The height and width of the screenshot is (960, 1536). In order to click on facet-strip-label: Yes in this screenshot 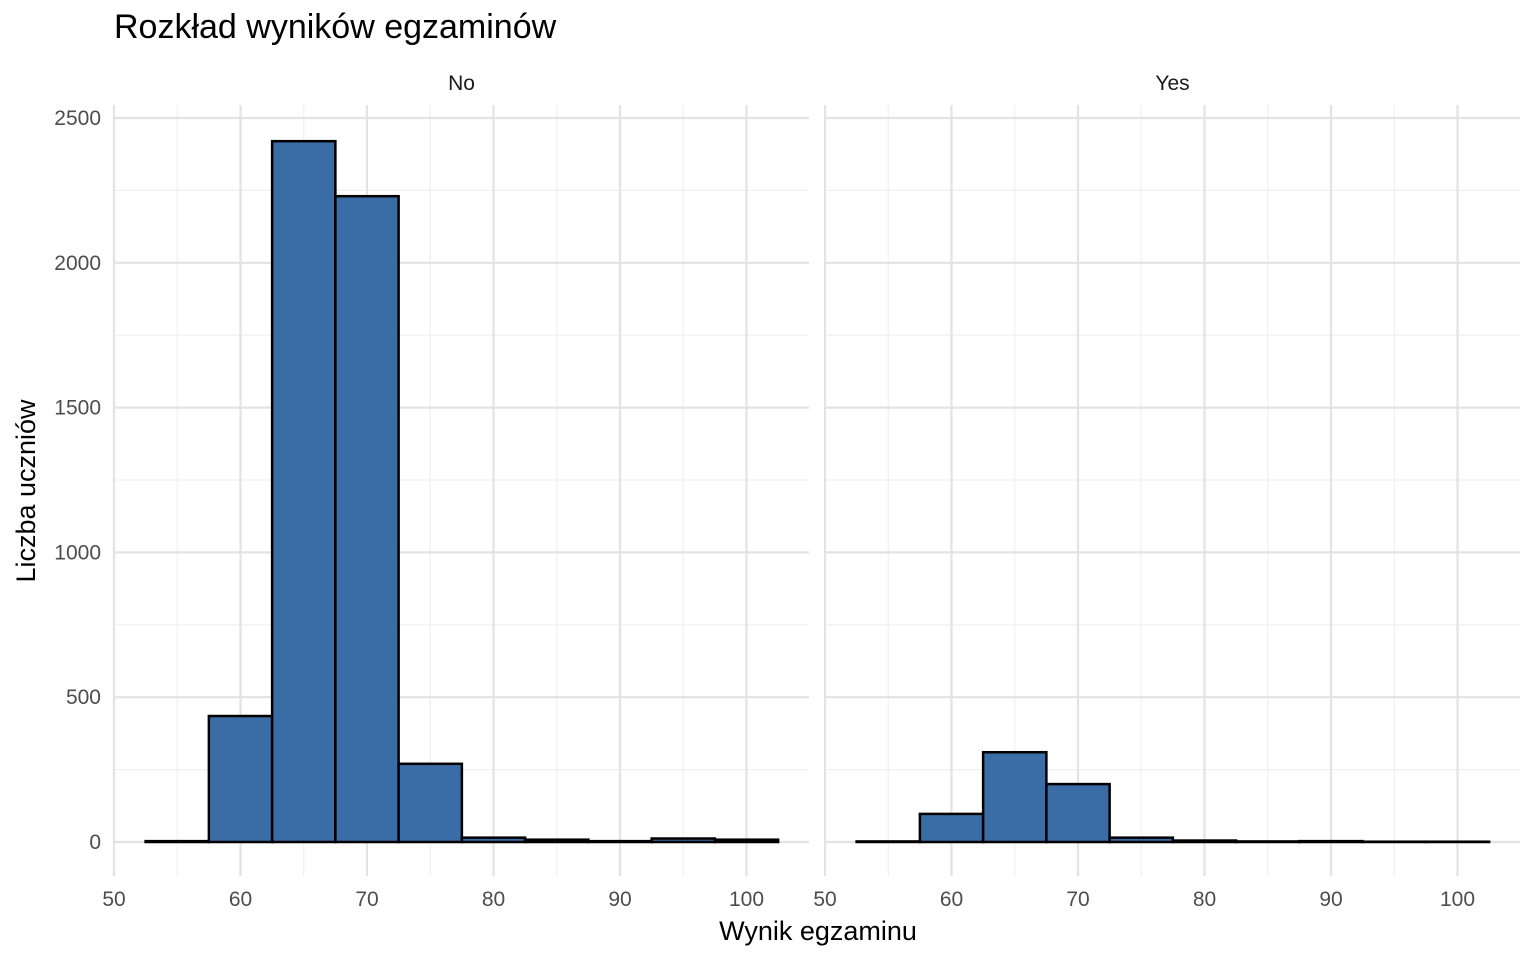, I will do `click(1172, 83)`.